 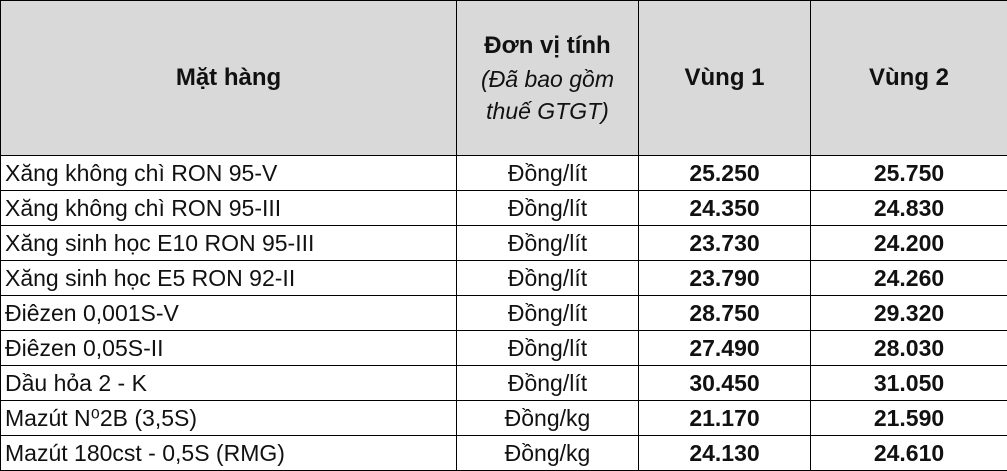 I want to click on table-row: Điêzen 0,001S-V Đồng/lít 28.750 29.320, so click(x=503, y=313).